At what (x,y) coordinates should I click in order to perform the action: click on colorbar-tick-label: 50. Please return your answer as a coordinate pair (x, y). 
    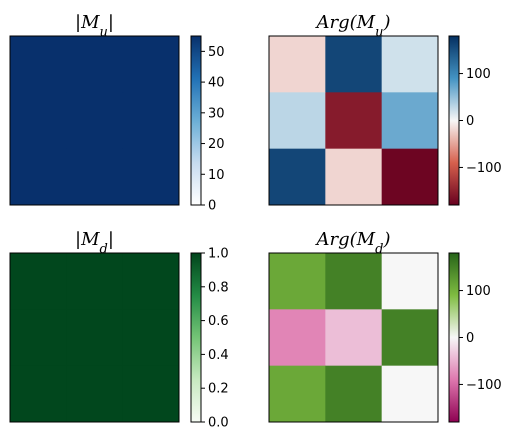
    Looking at the image, I should click on (216, 52).